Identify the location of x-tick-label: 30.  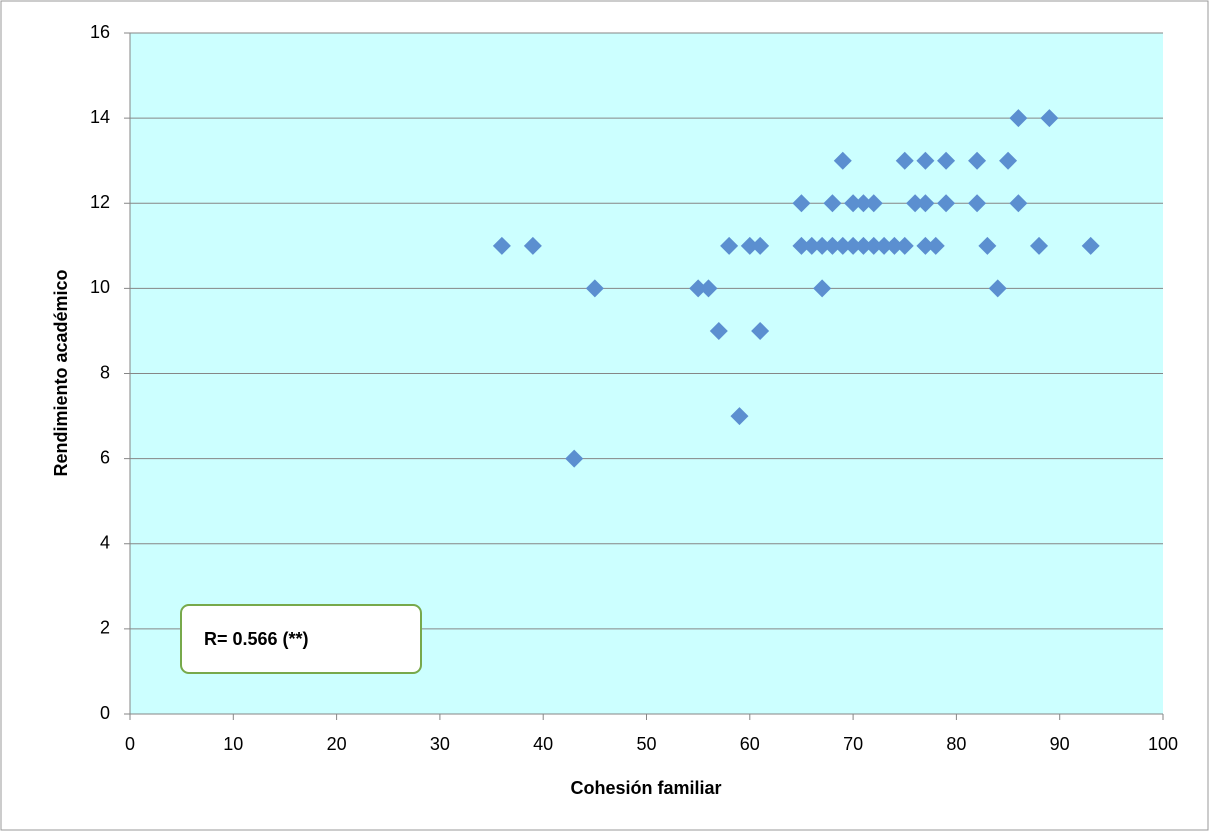
(440, 744).